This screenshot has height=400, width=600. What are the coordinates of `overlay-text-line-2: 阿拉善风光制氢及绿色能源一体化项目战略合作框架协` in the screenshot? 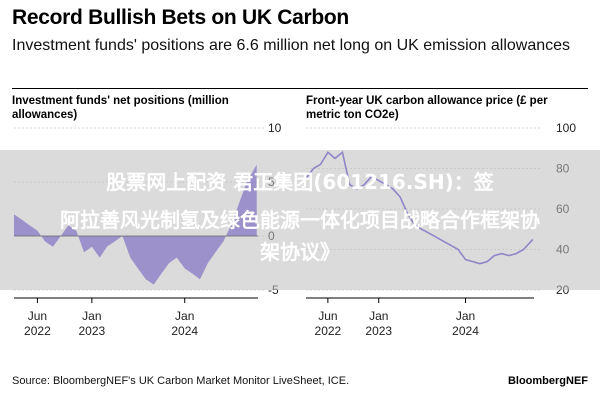 It's located at (300, 220).